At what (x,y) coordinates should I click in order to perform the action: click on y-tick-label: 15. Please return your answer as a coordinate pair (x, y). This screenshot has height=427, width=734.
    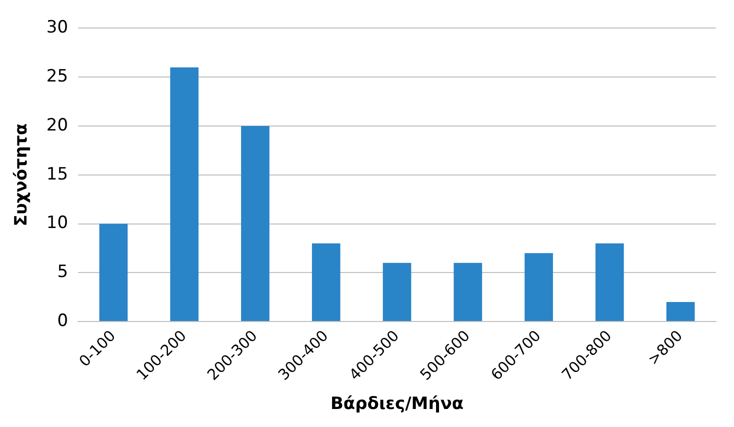
    Looking at the image, I should click on (57, 174).